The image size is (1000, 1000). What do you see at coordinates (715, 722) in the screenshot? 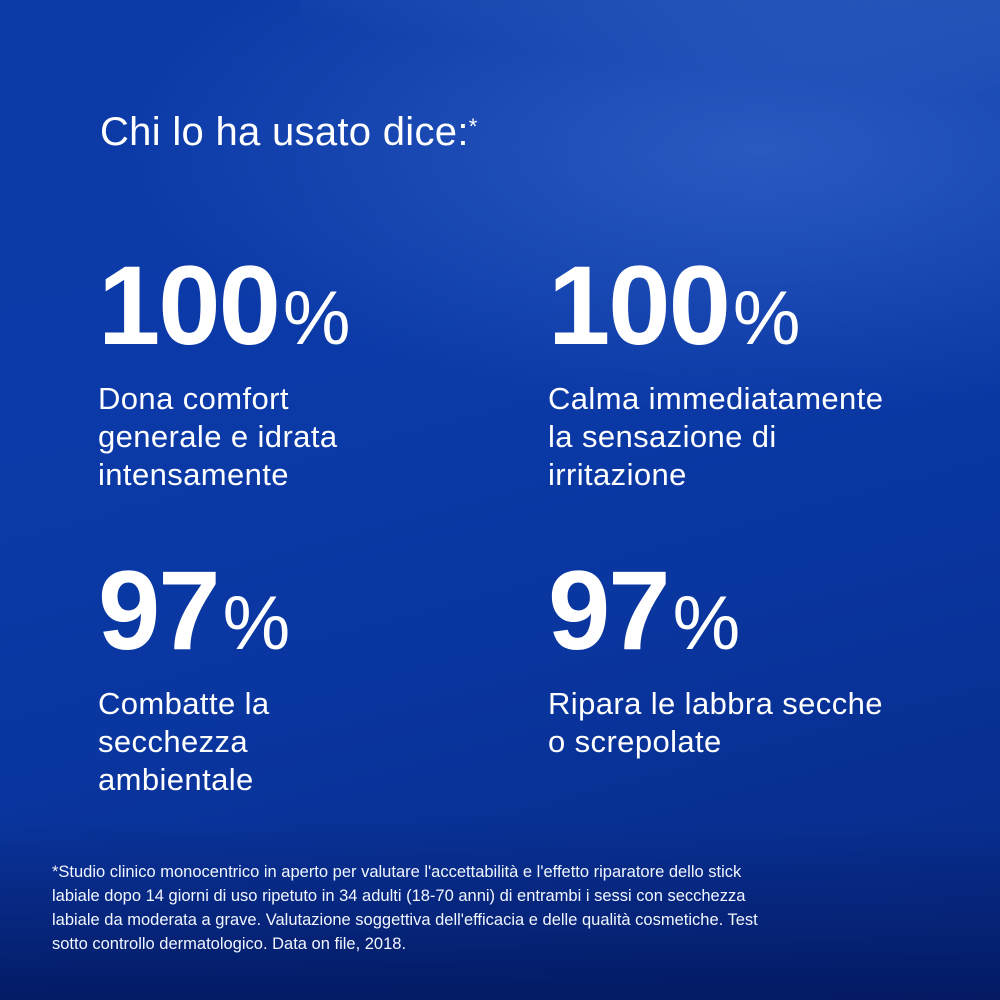
I see `stat-description: Ripara le labbra secche o screpolate` at bounding box center [715, 722].